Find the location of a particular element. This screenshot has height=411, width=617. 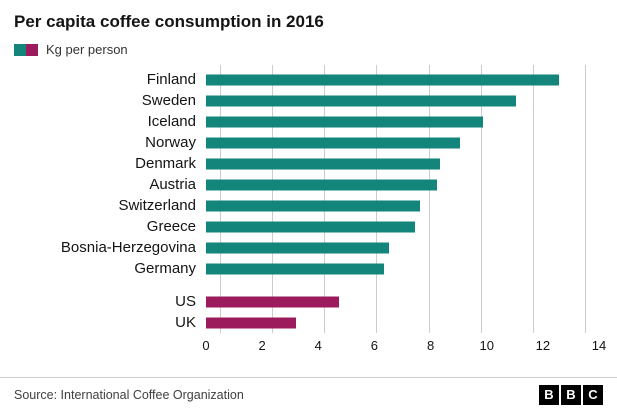

category-label: US is located at coordinates (185, 301).